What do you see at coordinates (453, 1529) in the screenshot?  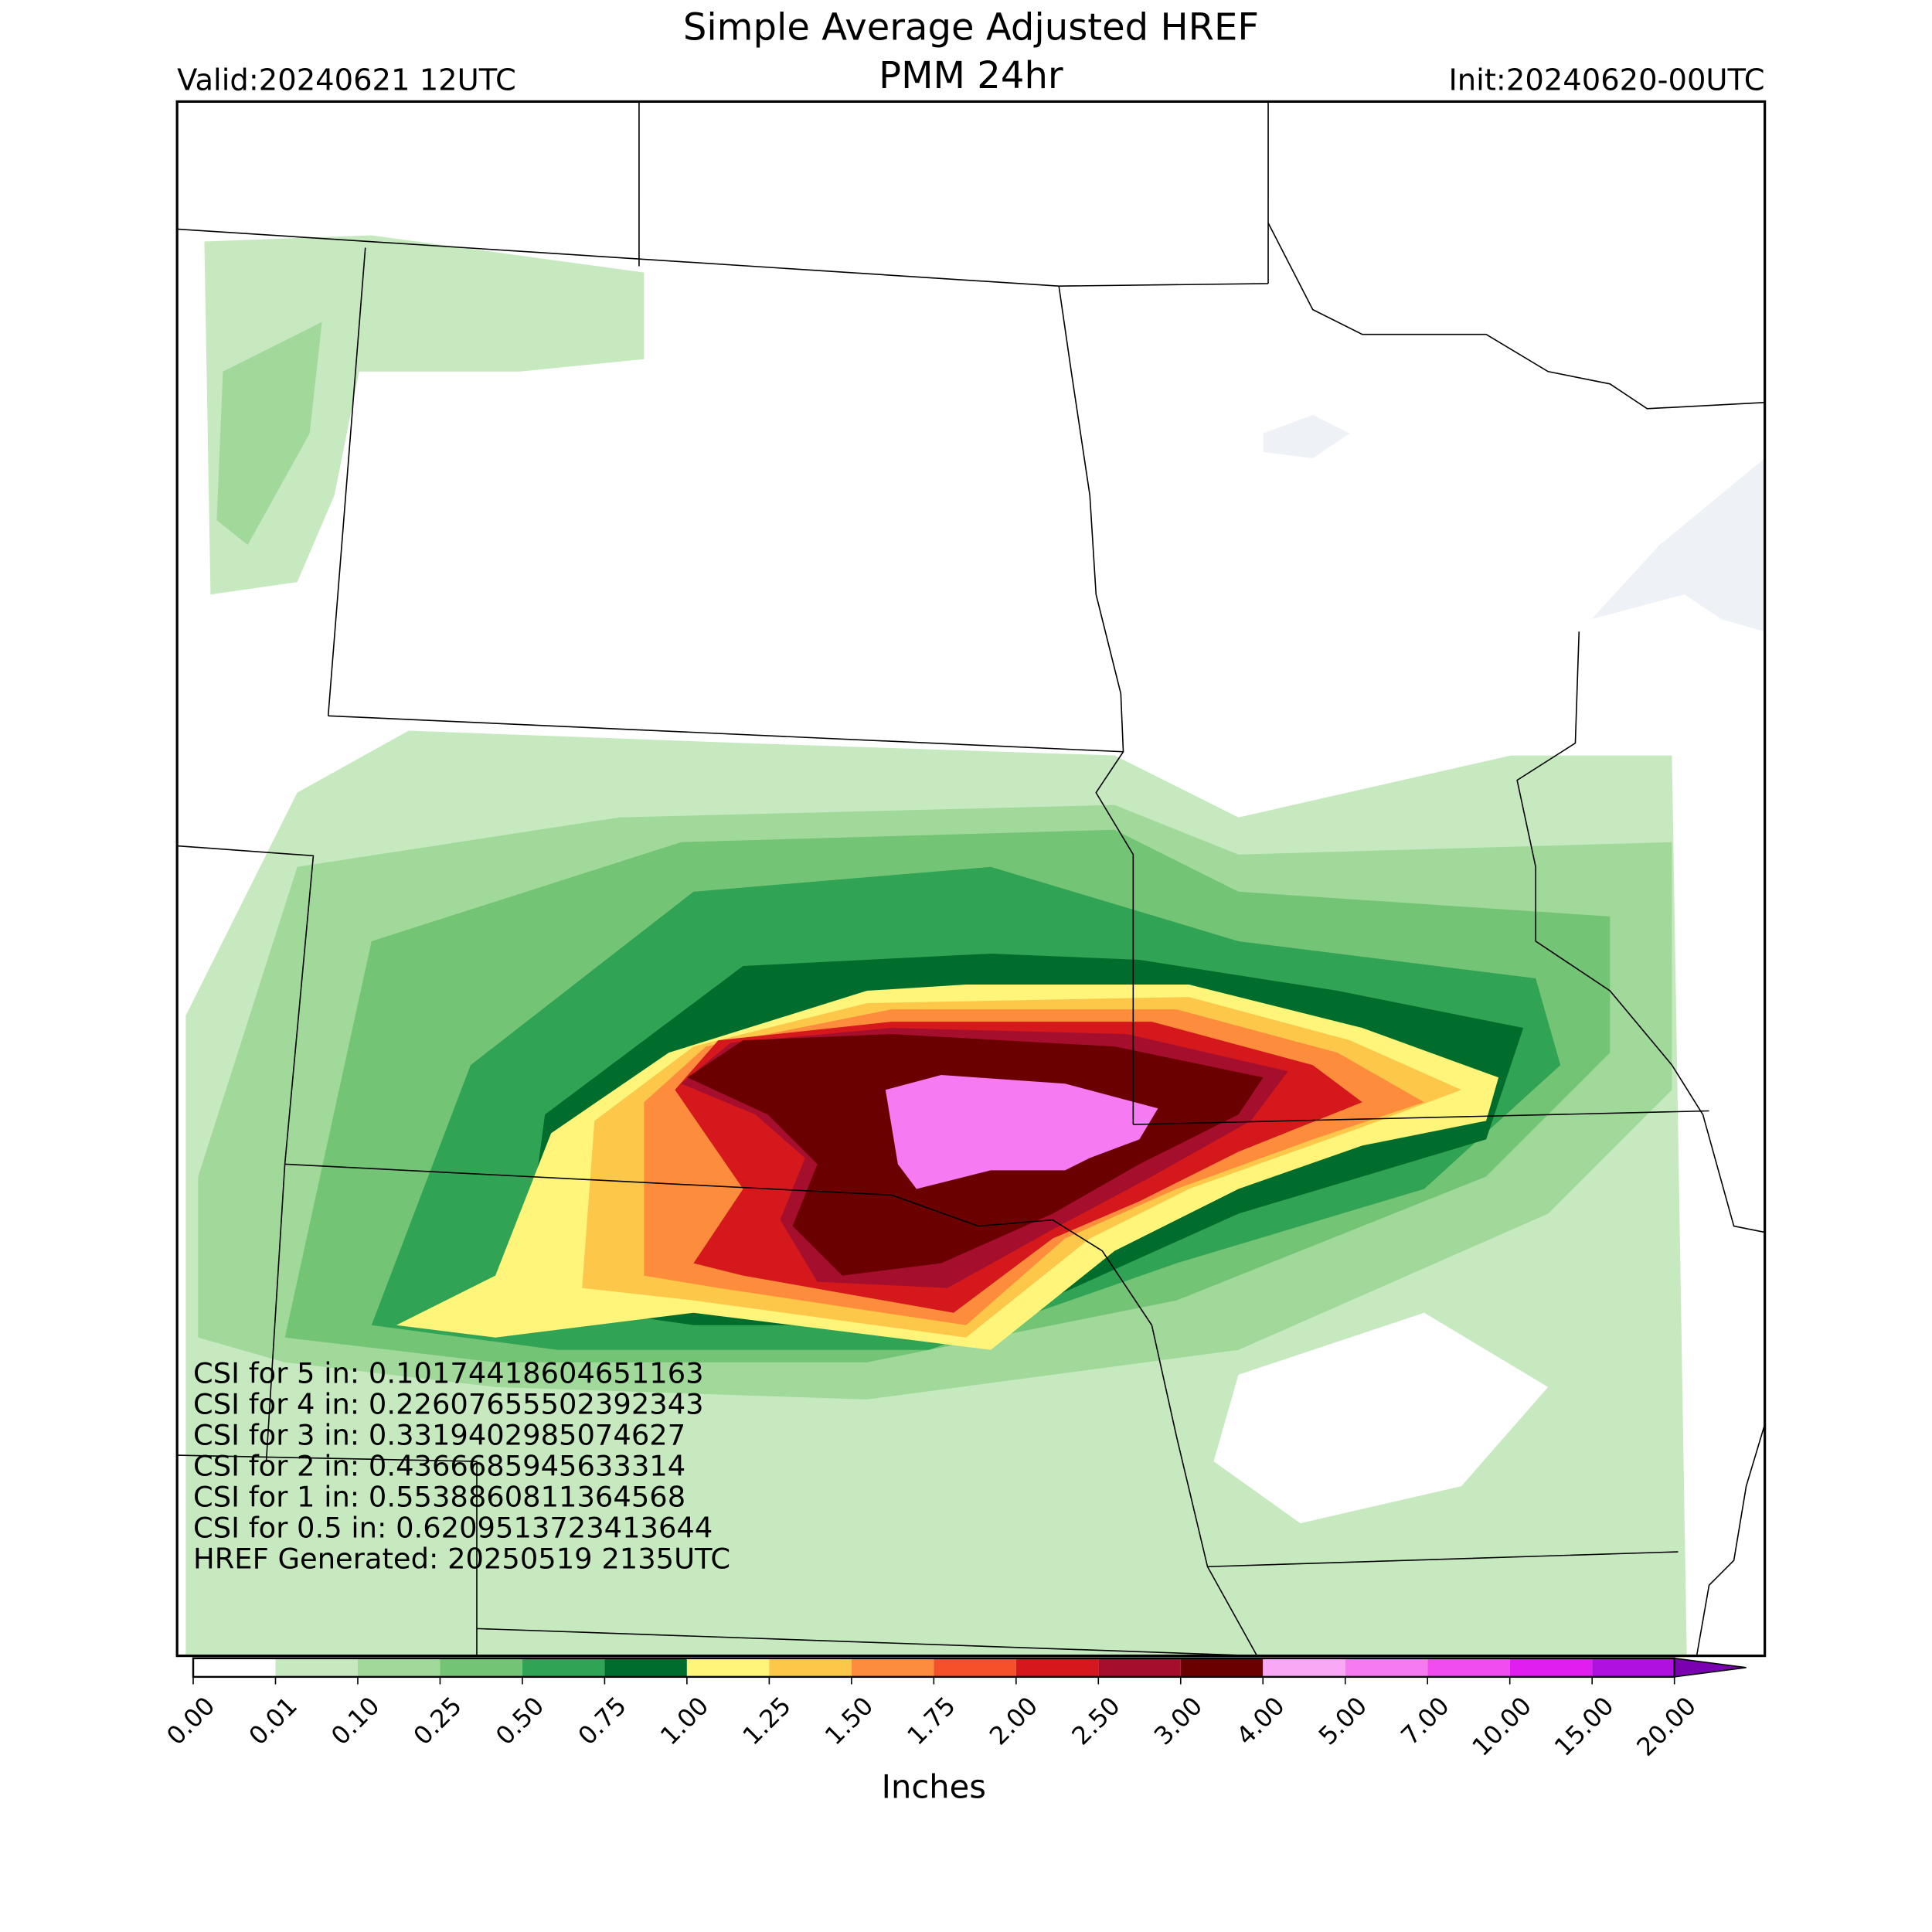 I see `annotation-line: CSI for 0.5 in: 0.6209513723413644` at bounding box center [453, 1529].